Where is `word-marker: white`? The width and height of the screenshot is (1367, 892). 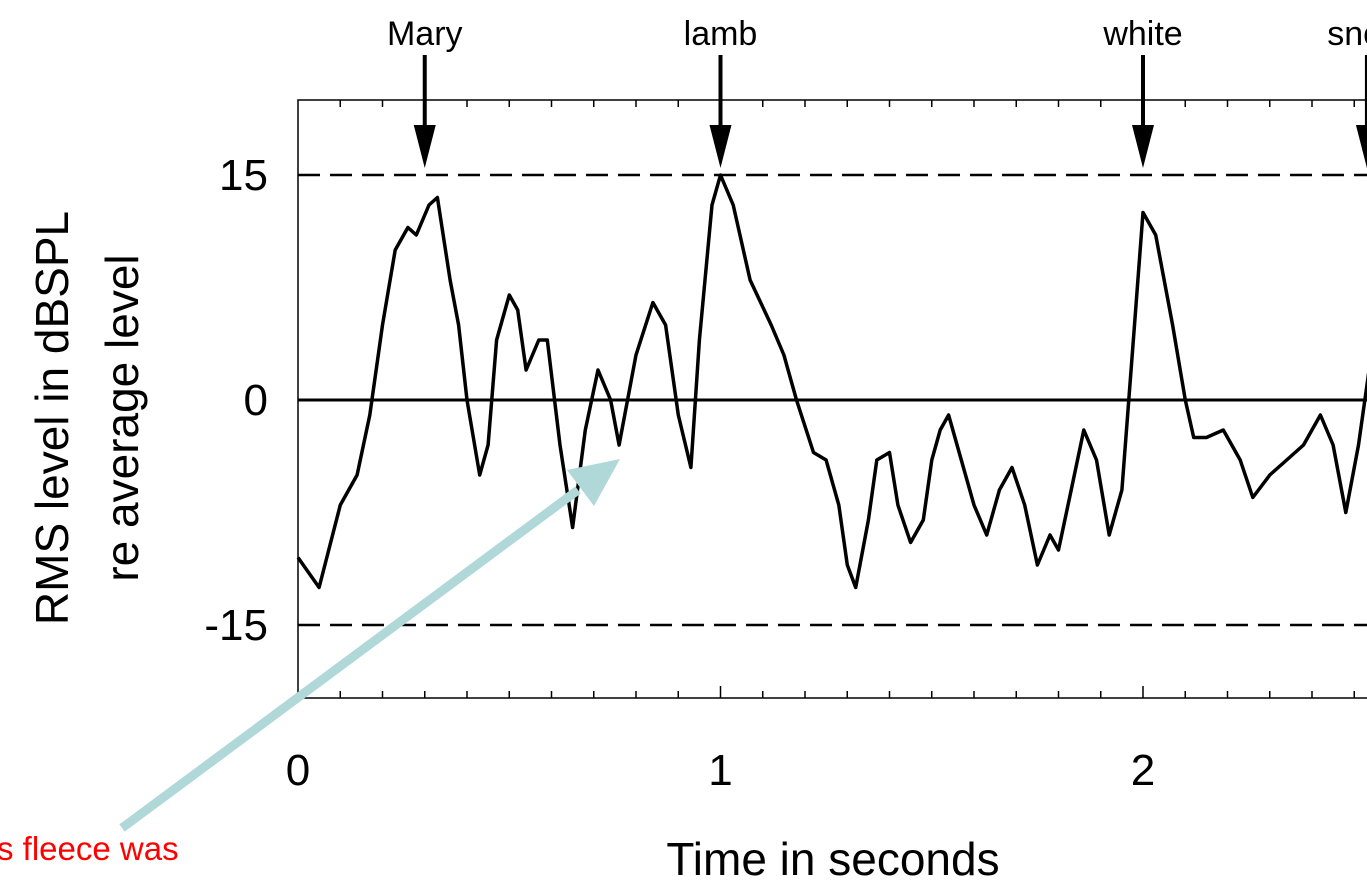
word-marker: white is located at coordinates (1142, 91).